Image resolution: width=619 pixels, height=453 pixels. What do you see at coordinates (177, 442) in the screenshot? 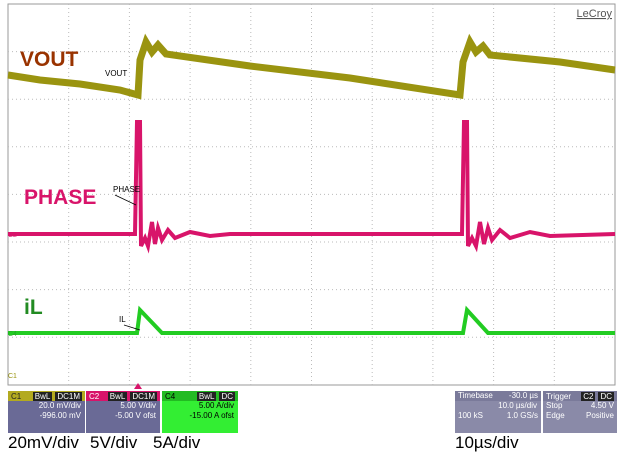
I see `caption: 5A/div` at bounding box center [177, 442].